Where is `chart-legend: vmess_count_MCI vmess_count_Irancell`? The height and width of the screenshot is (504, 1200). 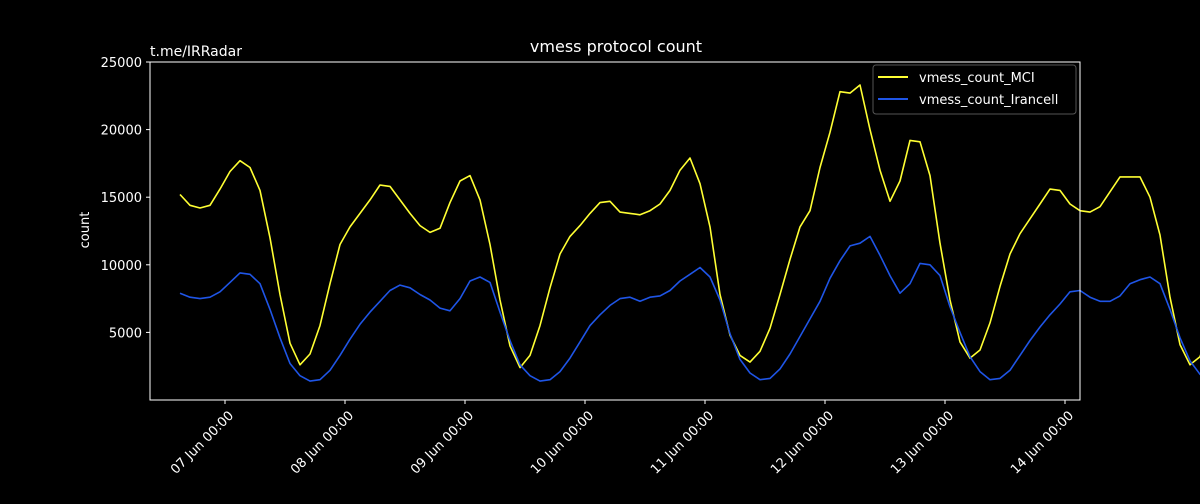
chart-legend: vmess_count_MCI vmess_count_Irancell is located at coordinates (974, 89).